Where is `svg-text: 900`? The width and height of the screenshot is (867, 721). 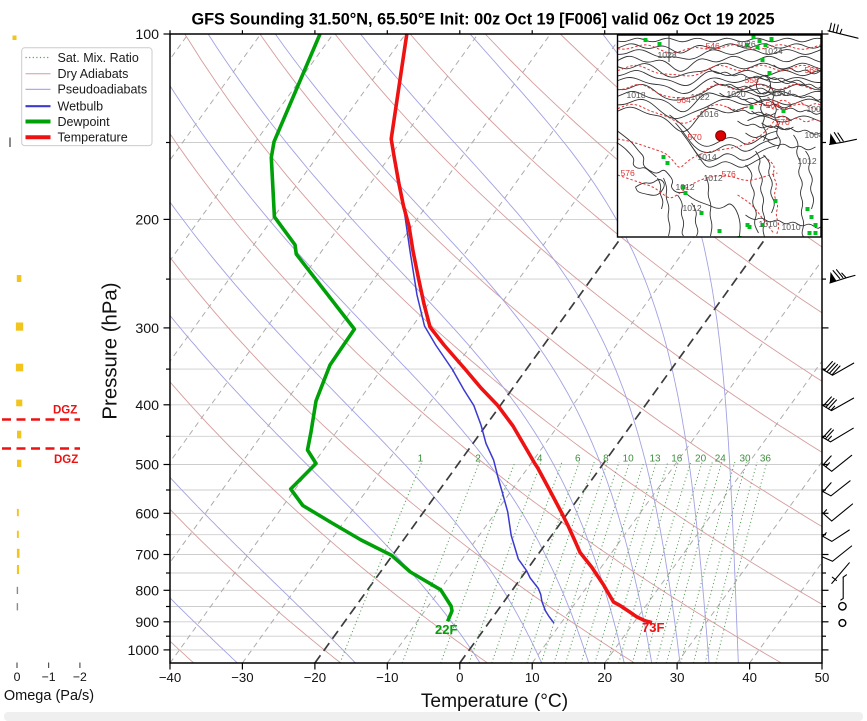
svg-text: 900 is located at coordinates (147, 623).